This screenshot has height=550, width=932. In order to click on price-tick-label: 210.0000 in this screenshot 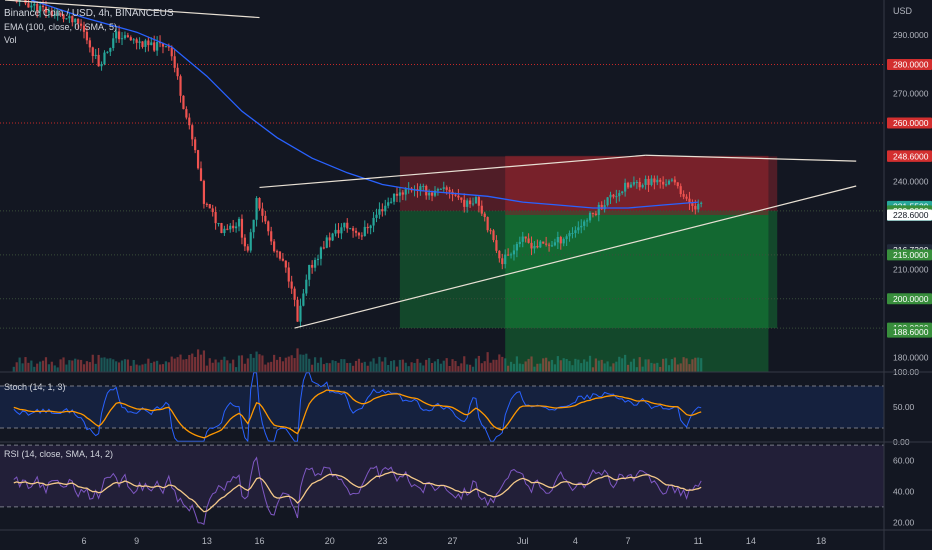, I will do `click(911, 269)`.